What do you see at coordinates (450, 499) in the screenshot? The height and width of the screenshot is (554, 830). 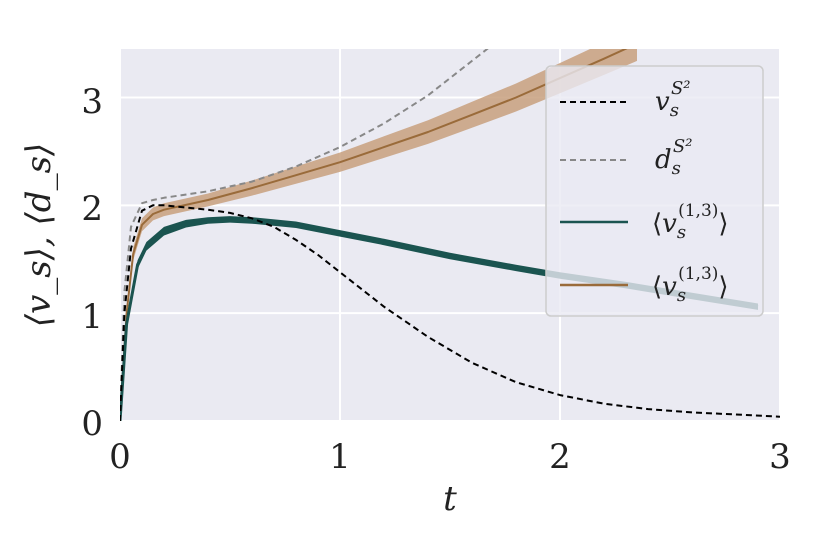 I see `x-axis-label: t` at bounding box center [450, 499].